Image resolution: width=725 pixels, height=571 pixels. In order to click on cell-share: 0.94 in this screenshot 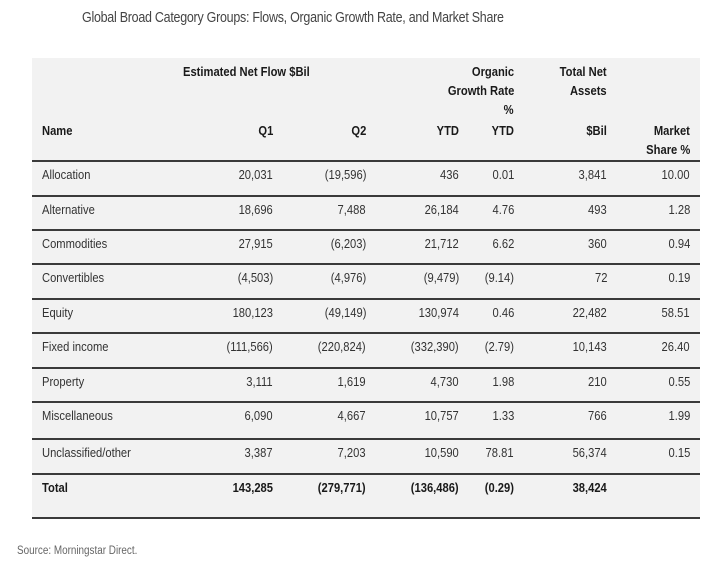, I will do `click(679, 243)`.